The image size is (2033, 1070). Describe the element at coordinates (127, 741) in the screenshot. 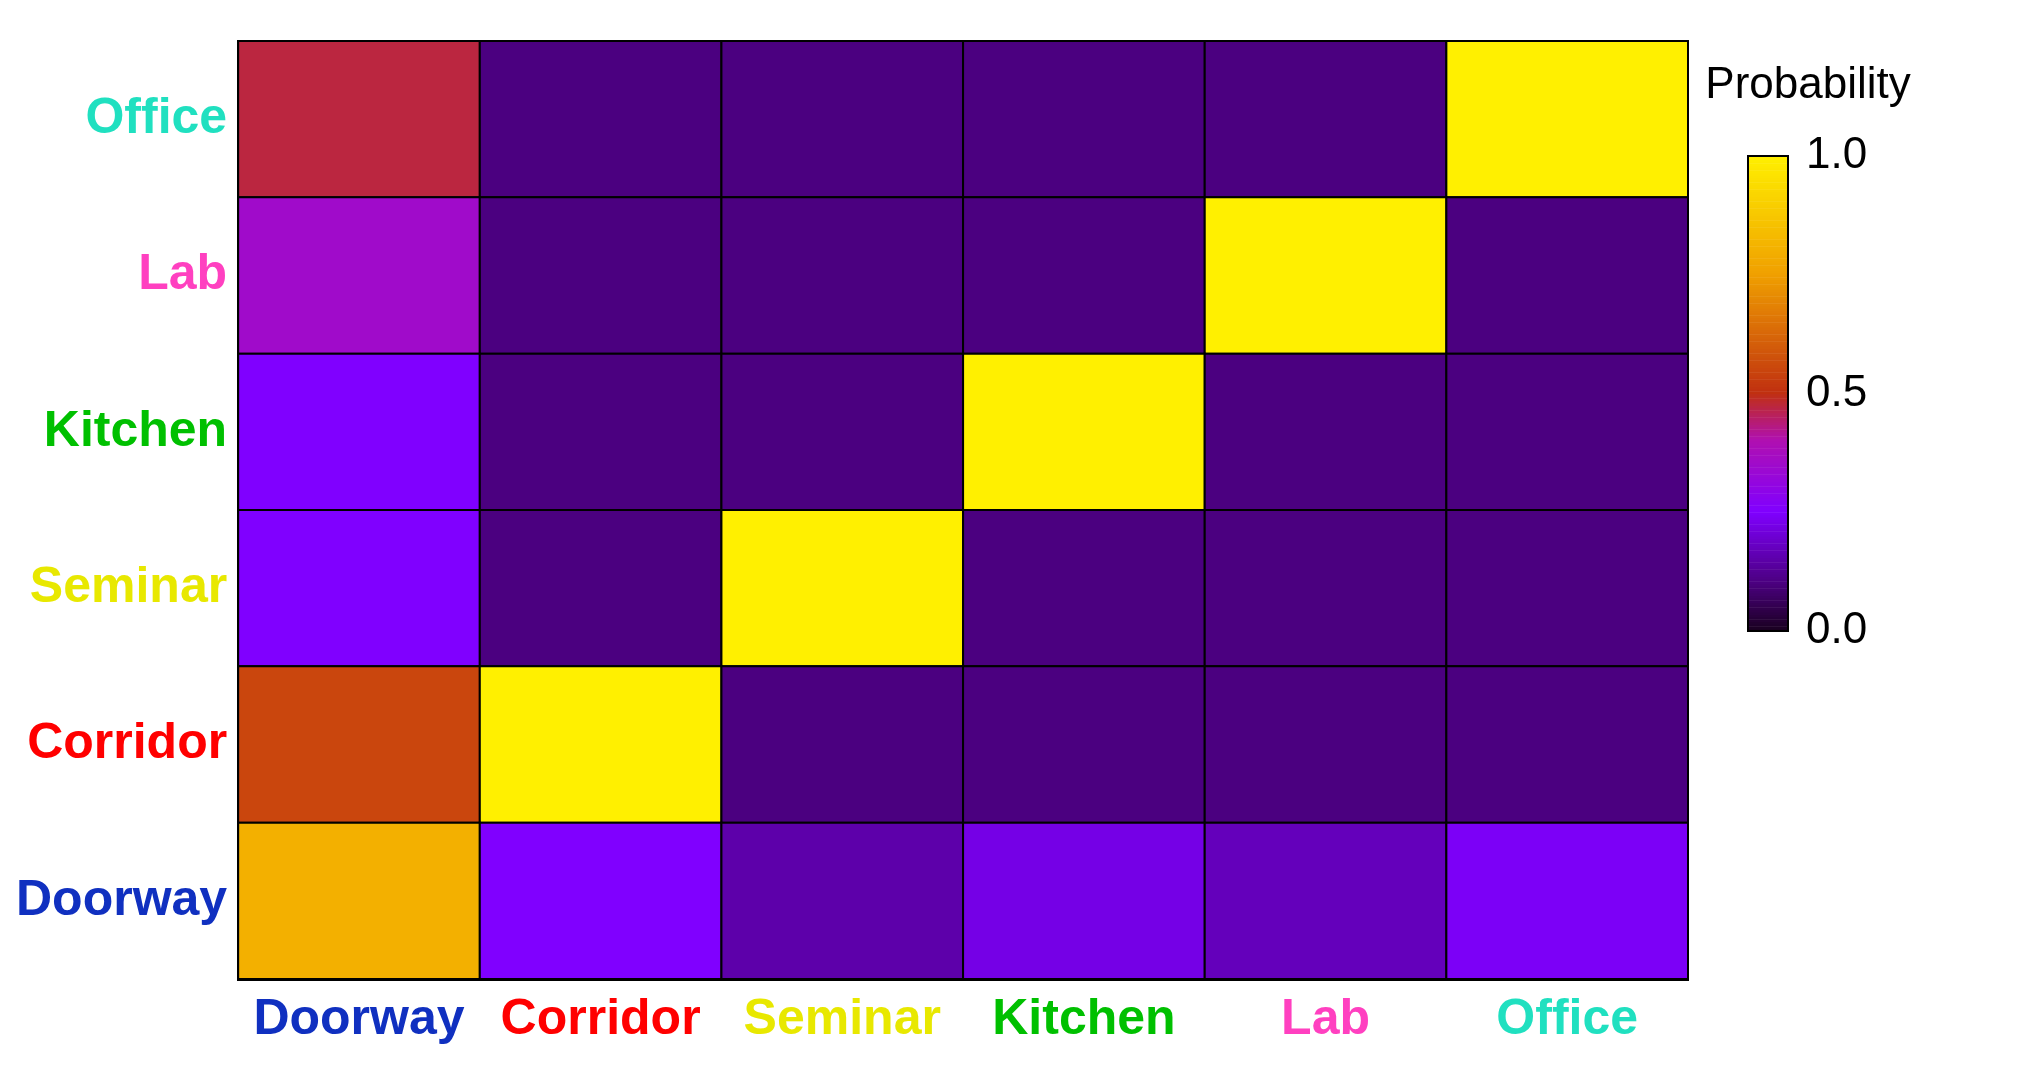

I see `y-tick-label: Corridor` at that location.